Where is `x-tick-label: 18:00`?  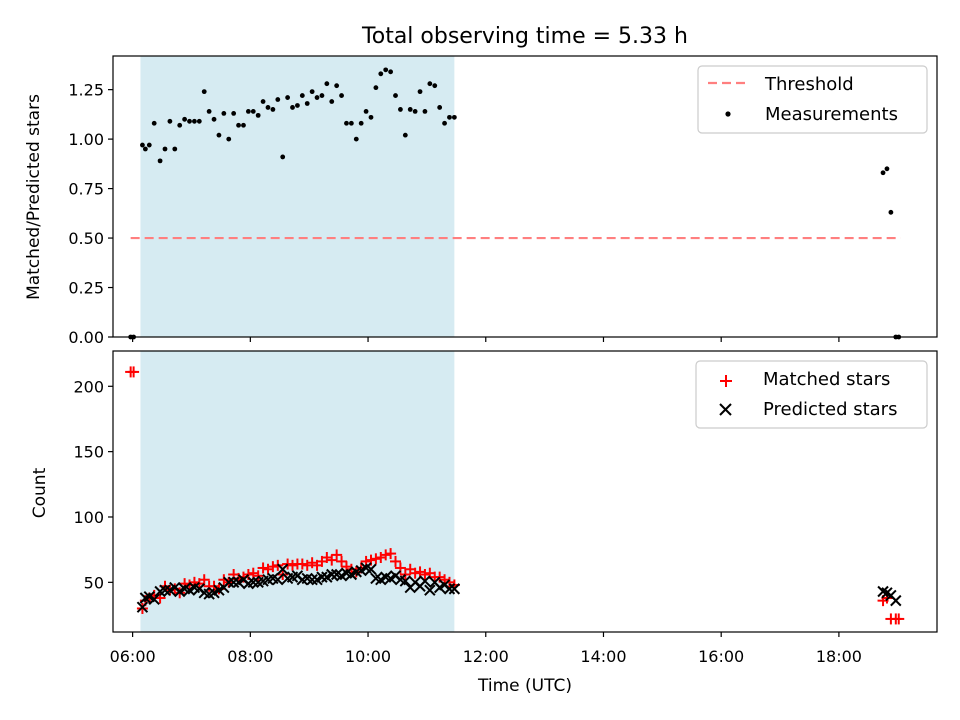
x-tick-label: 18:00 is located at coordinates (839, 656).